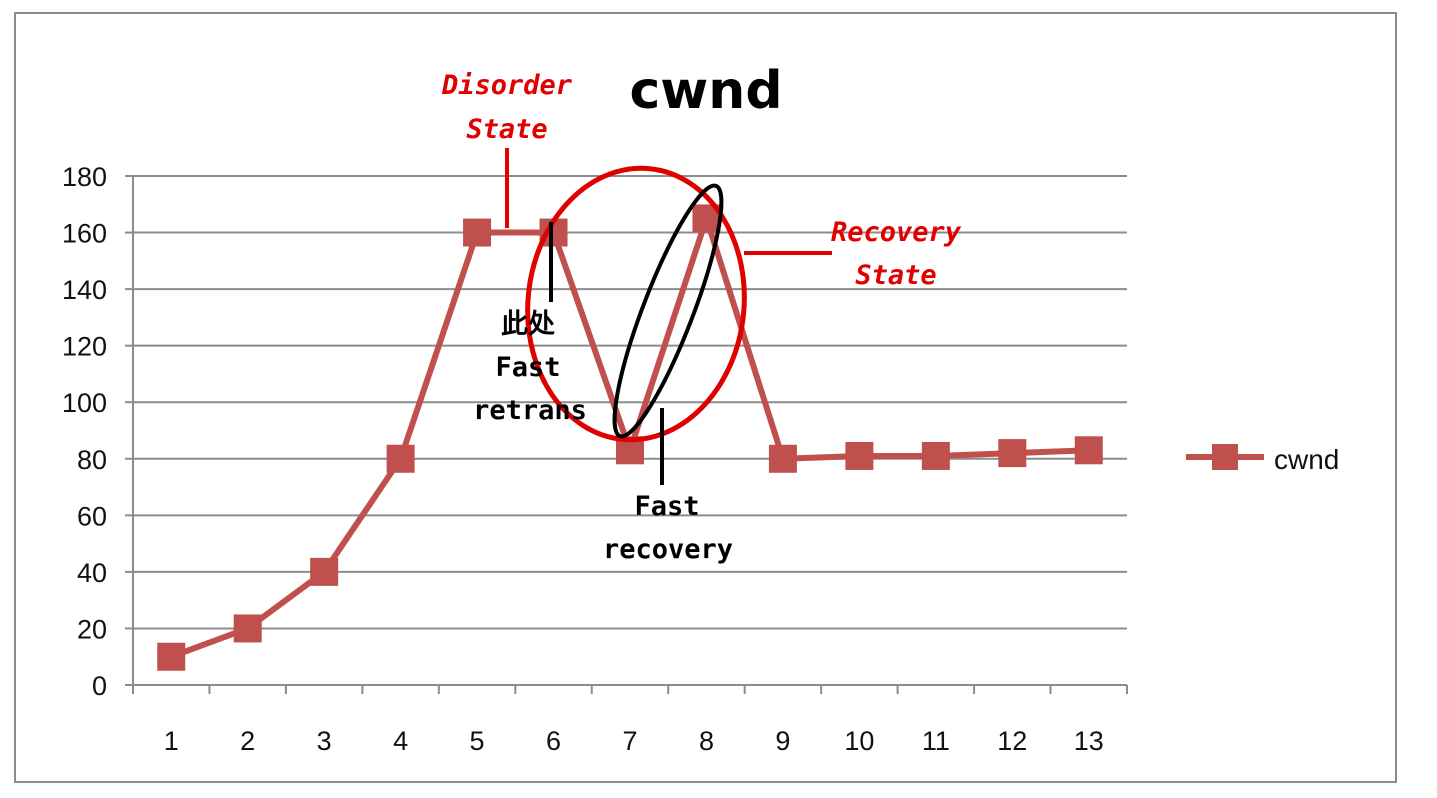 Image resolution: width=1437 pixels, height=798 pixels. Describe the element at coordinates (92, 460) in the screenshot. I see `y-tick-label: 80` at that location.